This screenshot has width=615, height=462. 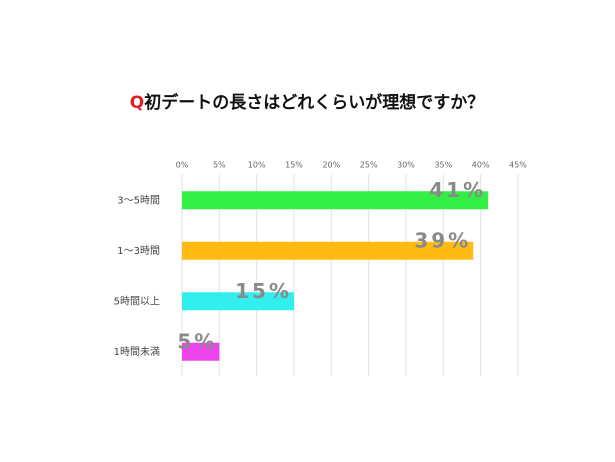 I want to click on x-tick-label: 45%, so click(x=518, y=165).